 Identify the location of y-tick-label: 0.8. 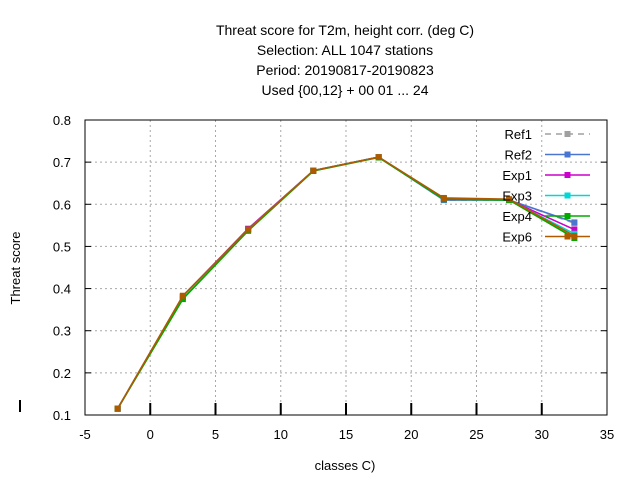
(62, 120).